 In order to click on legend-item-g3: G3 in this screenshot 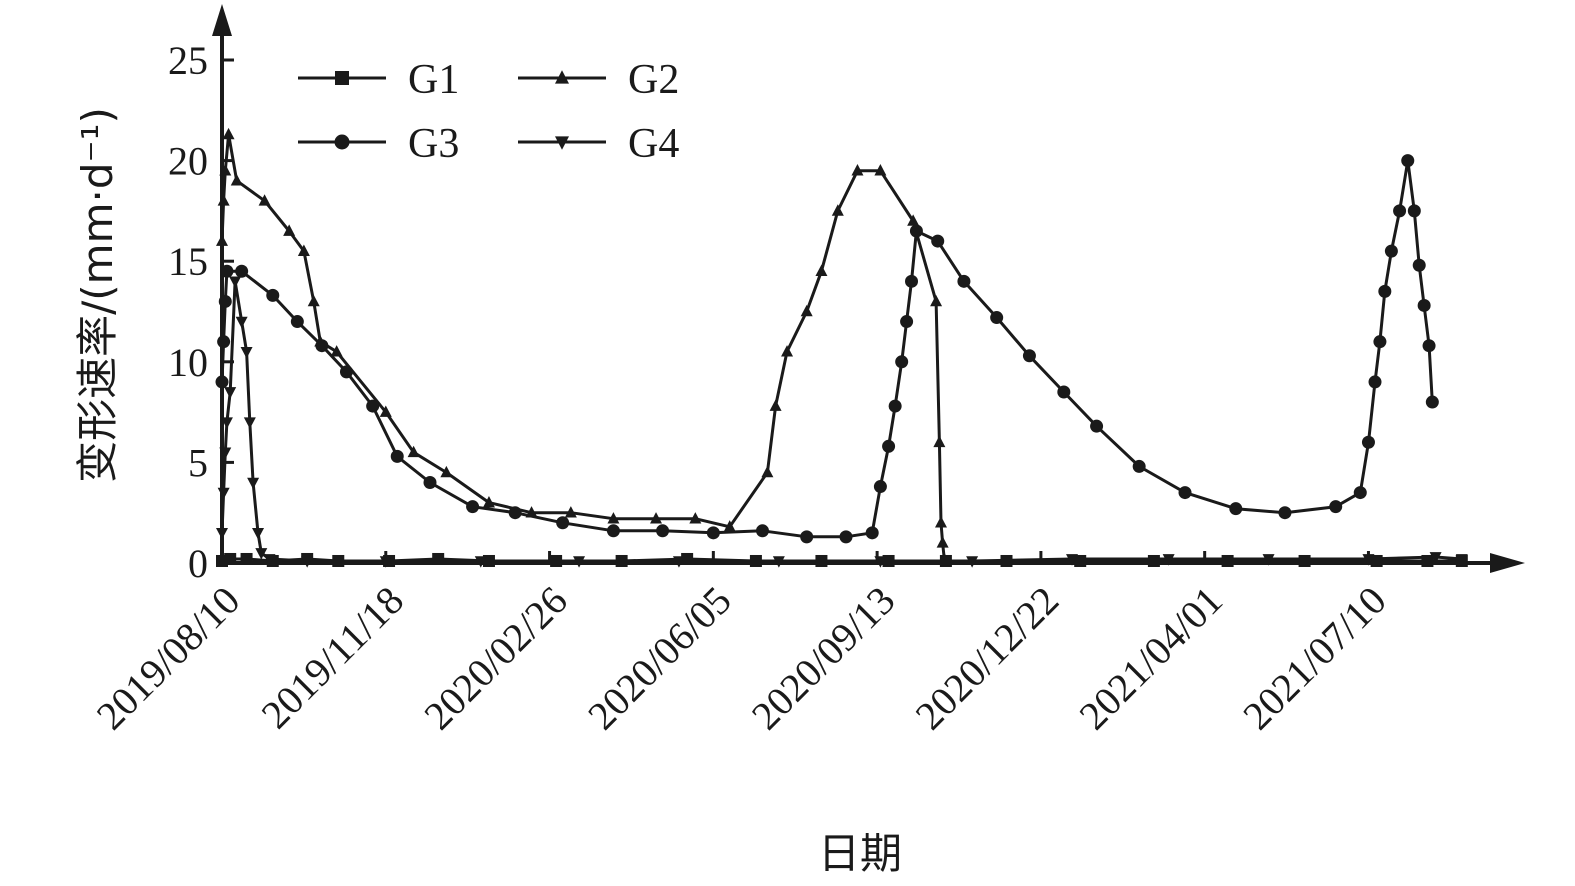, I will do `click(378, 144)`.